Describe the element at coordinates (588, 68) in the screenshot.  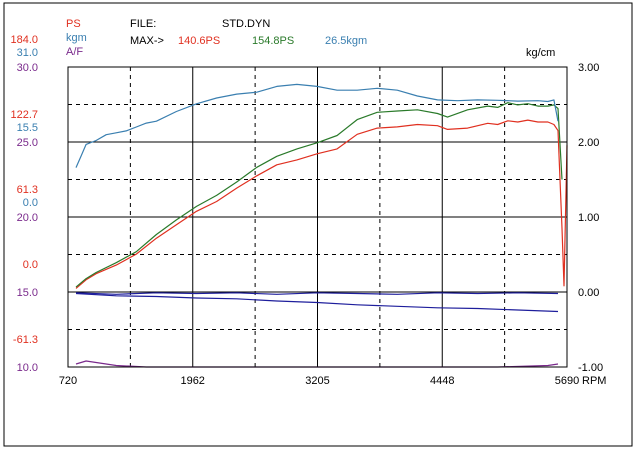
I see `boost-tick-label: 3.00` at that location.